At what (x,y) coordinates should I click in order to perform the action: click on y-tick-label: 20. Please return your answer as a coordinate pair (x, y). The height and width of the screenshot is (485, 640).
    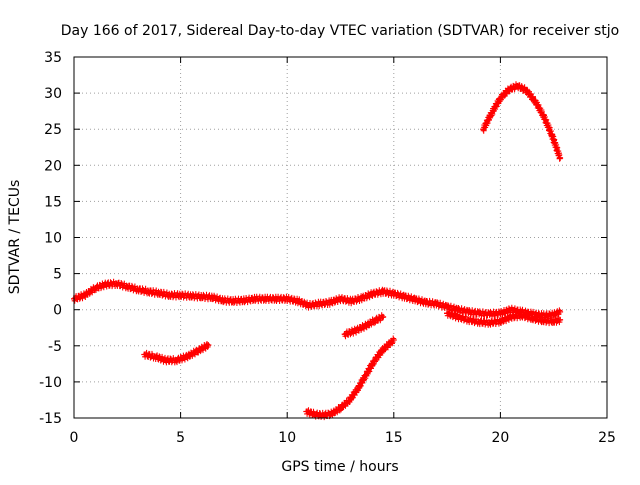
    Looking at the image, I should click on (53, 166).